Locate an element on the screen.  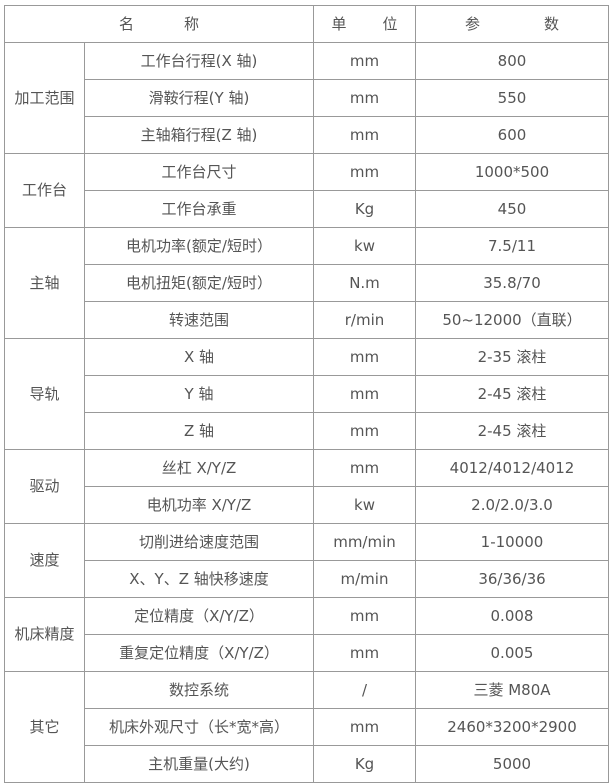
cell-unit: / is located at coordinates (364, 690).